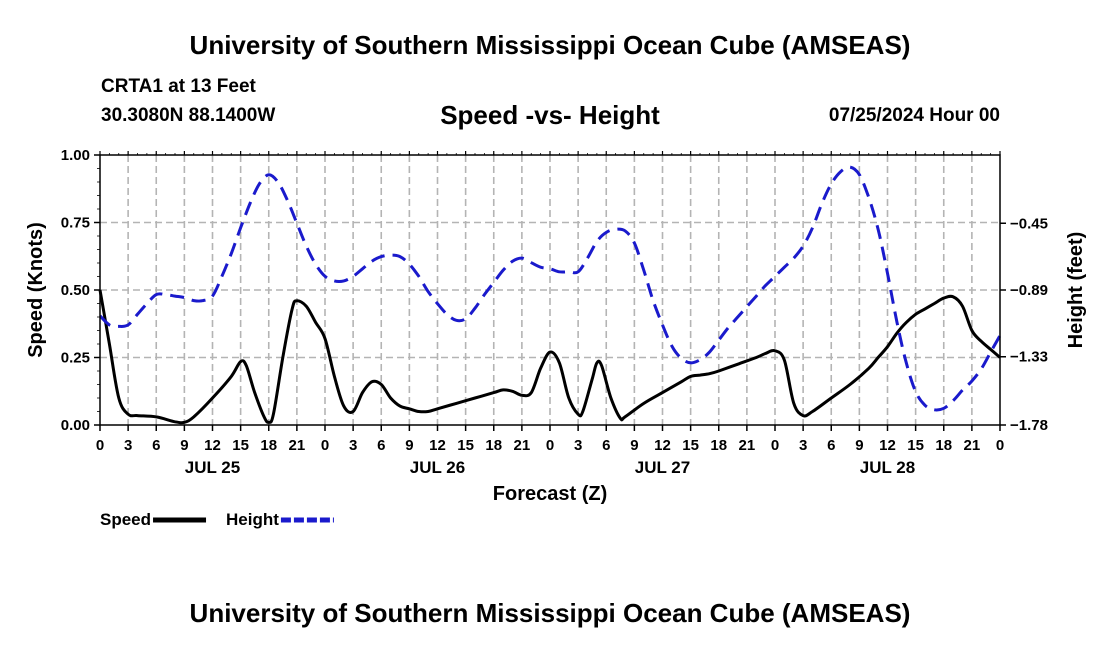  I want to click on day-label: JUL 28, so click(887, 467).